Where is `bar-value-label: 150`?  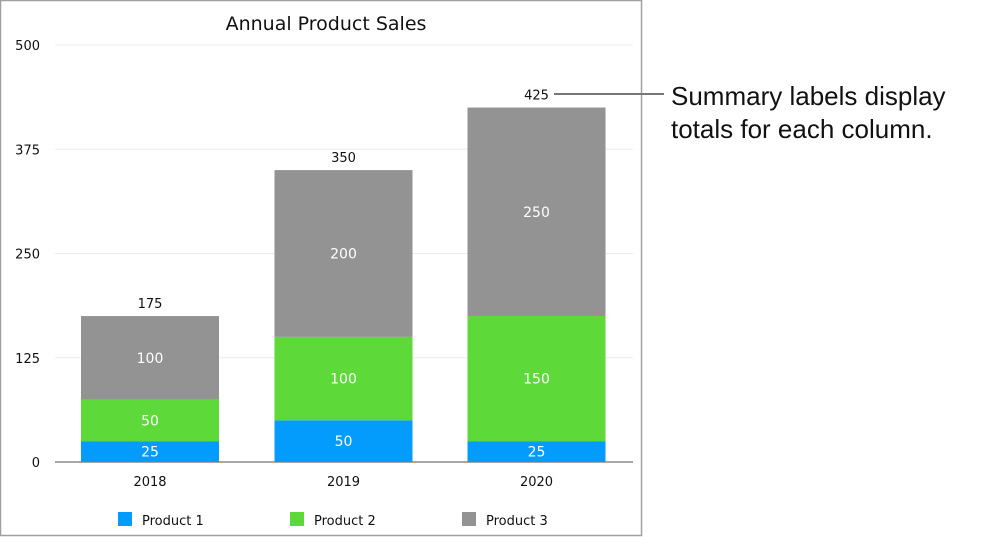
bar-value-label: 150 is located at coordinates (536, 380).